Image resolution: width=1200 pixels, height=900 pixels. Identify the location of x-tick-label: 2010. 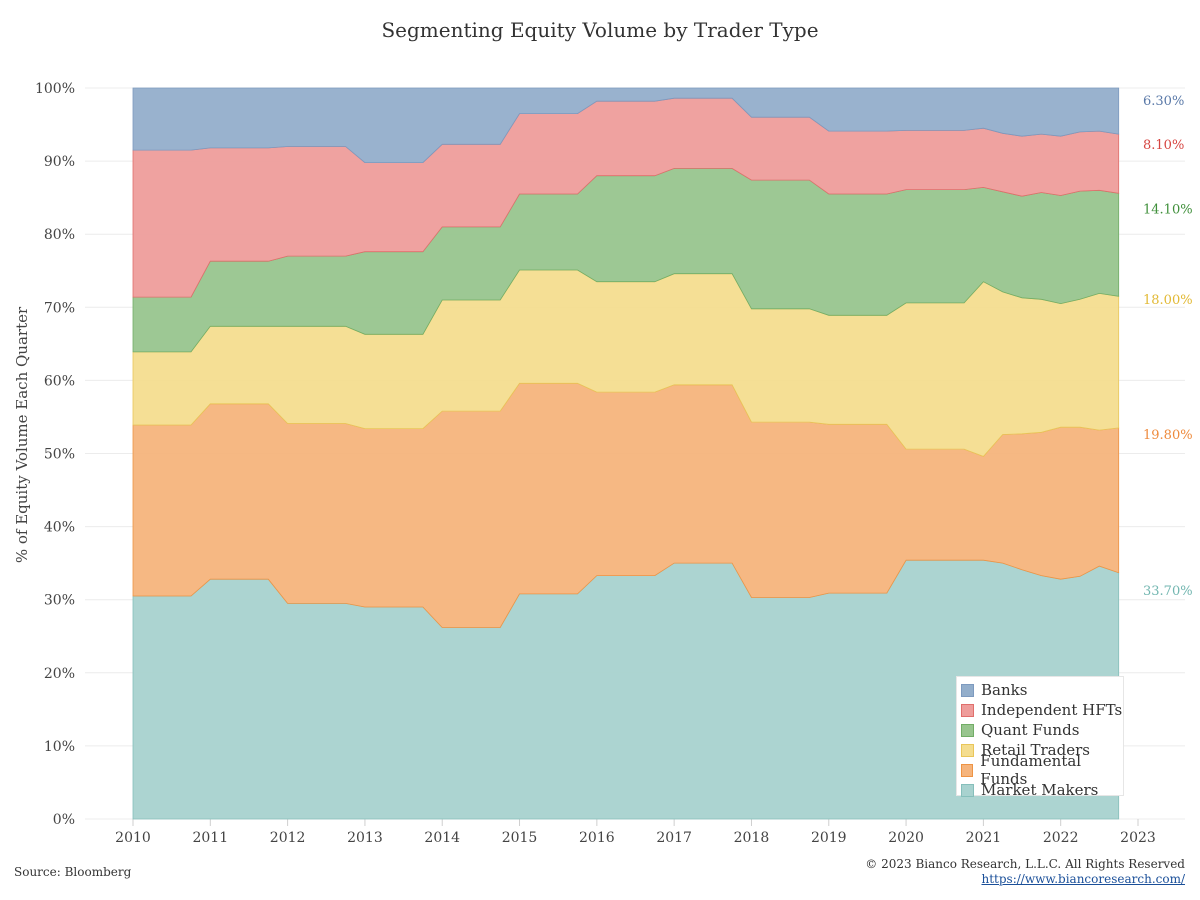
(133, 838).